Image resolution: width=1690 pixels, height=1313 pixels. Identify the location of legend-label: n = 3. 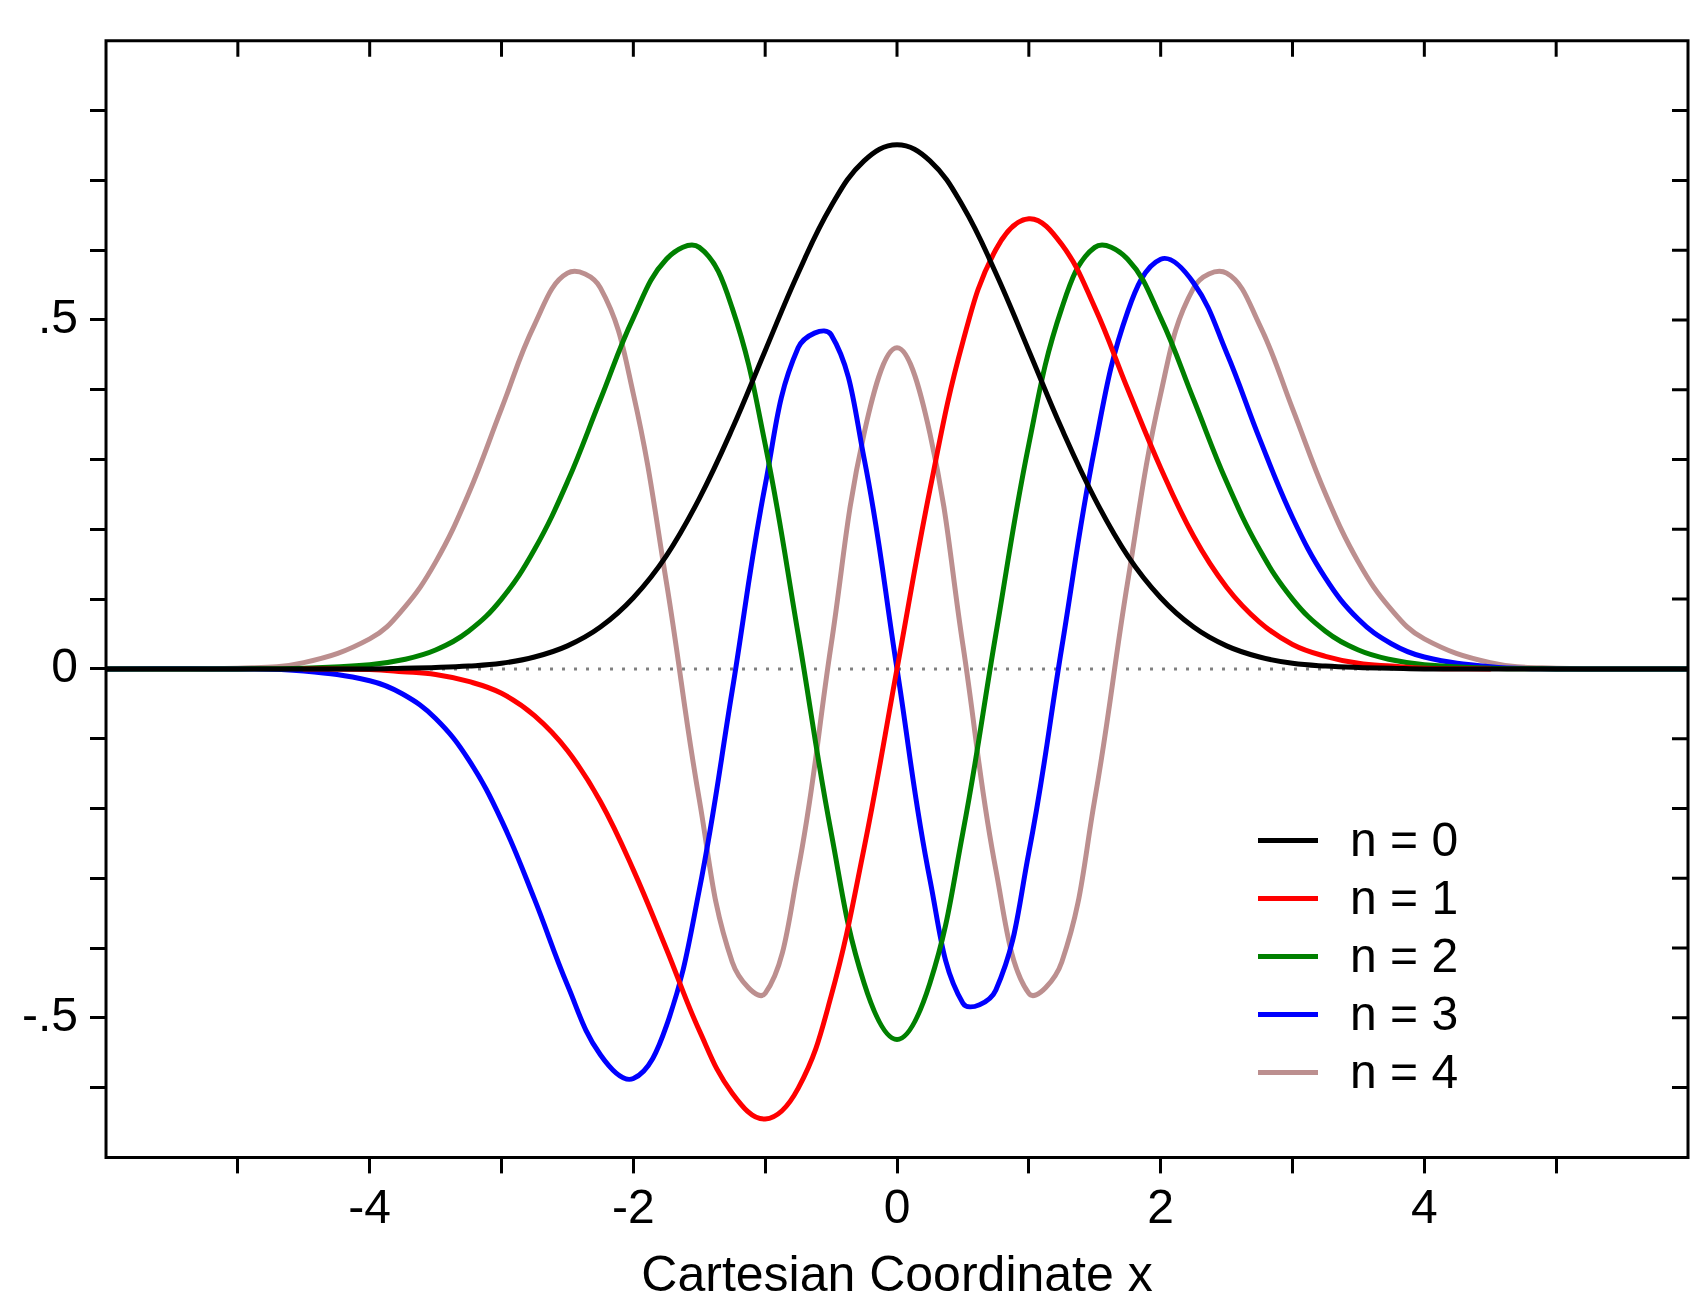
(1404, 1013).